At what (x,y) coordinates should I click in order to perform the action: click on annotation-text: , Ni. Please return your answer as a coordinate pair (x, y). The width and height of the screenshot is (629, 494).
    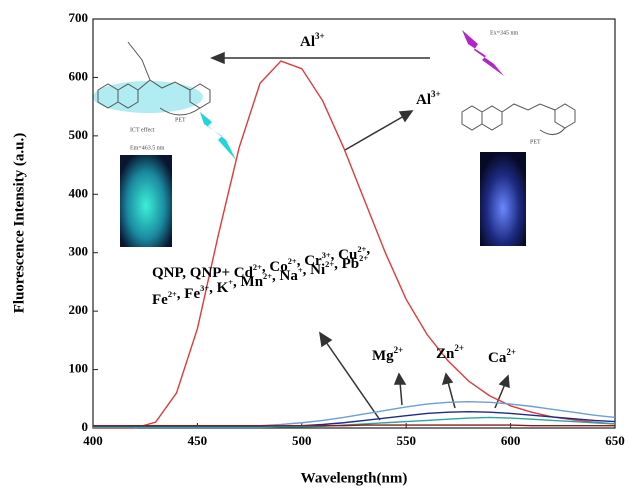
    Looking at the image, I should click on (314, 270).